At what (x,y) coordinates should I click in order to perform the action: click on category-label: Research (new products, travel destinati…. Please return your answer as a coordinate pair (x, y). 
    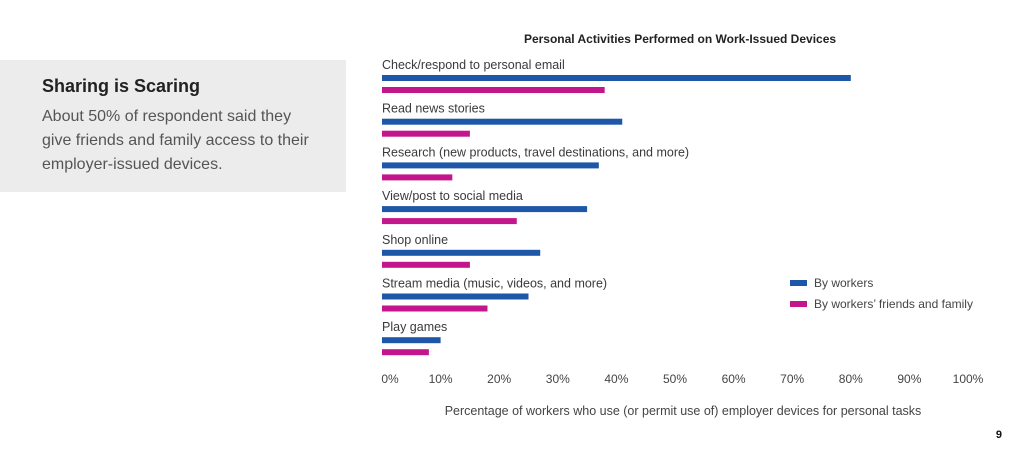
    Looking at the image, I should click on (535, 152).